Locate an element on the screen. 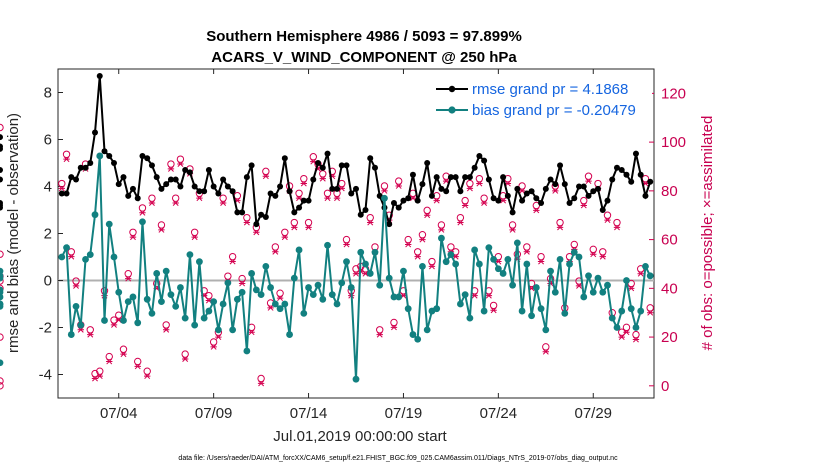 This screenshot has height=470, width=830. legend-box is located at coordinates (541, 99).